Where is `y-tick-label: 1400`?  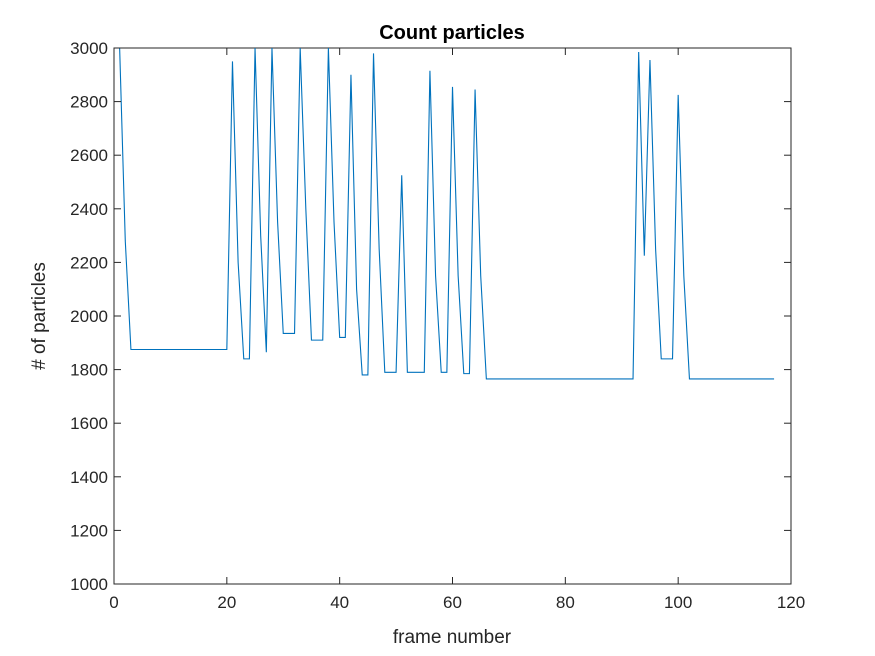 y-tick-label: 1400 is located at coordinates (89, 477).